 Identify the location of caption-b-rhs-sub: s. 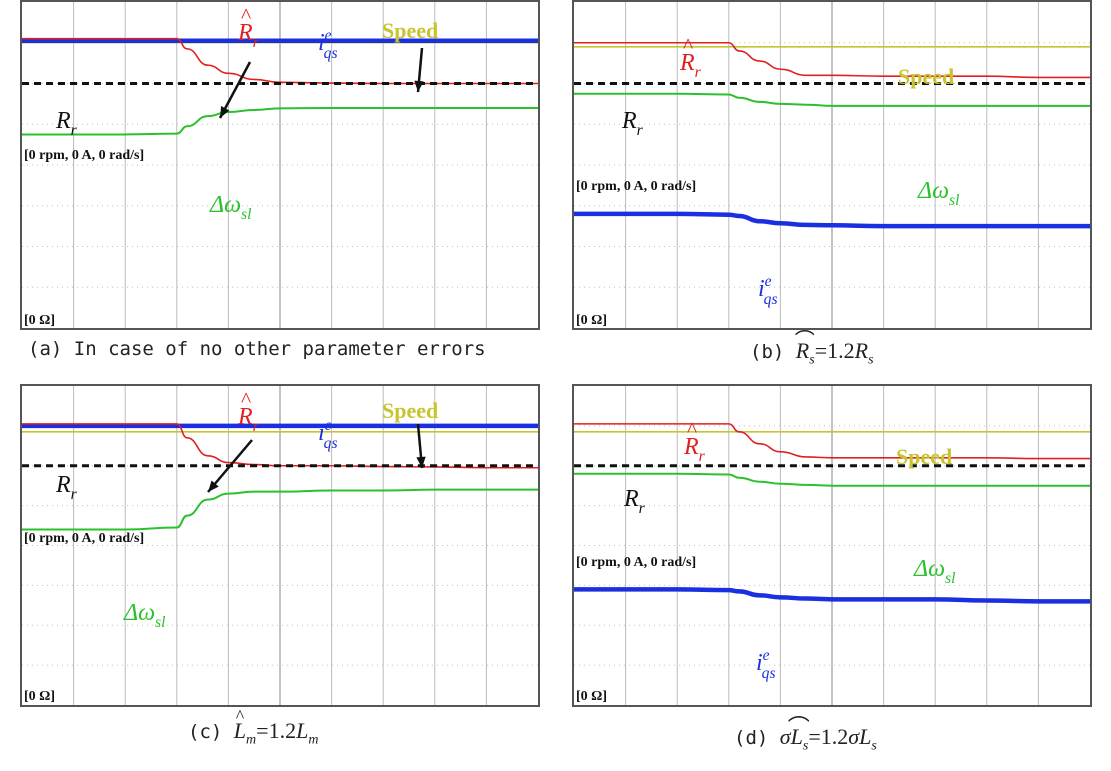
(871, 360).